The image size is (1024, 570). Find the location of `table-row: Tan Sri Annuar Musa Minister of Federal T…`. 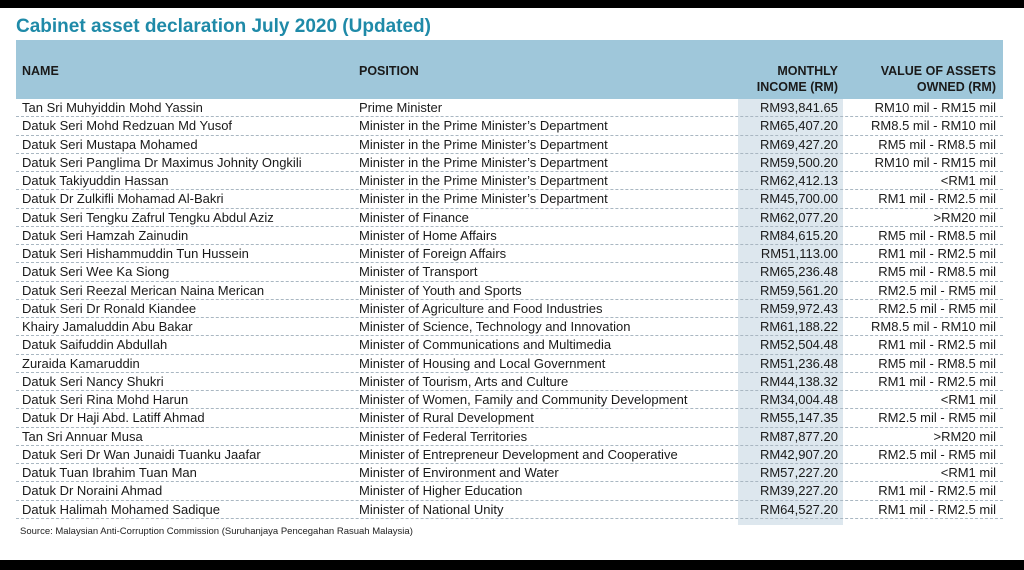

table-row: Tan Sri Annuar Musa Minister of Federal T… is located at coordinates (509, 437).